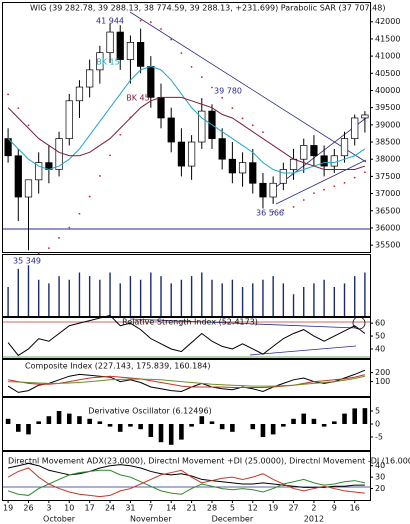  Describe the element at coordinates (69, 508) in the screenshot. I see `x-tick-label: 10` at that location.